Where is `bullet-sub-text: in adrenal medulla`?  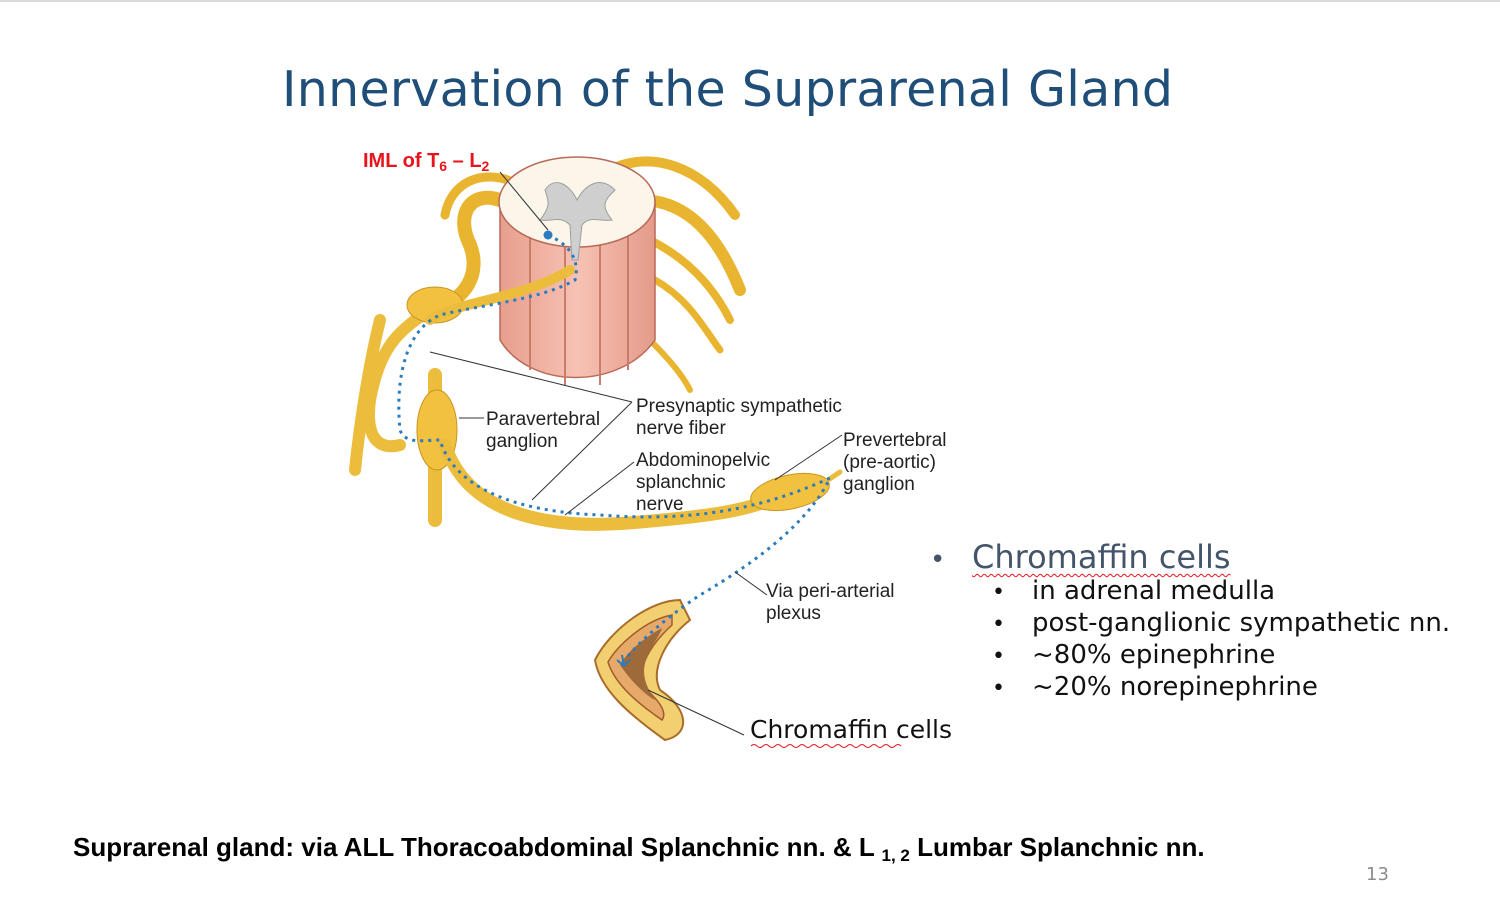 bullet-sub-text: in adrenal medulla is located at coordinates (1154, 591).